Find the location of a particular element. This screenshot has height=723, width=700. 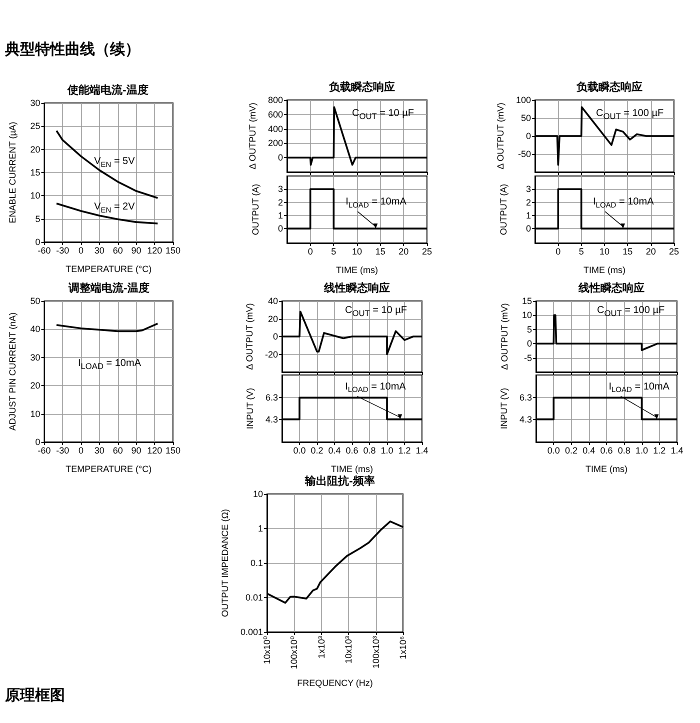

y-tick-label: 2 is located at coordinates (528, 202).